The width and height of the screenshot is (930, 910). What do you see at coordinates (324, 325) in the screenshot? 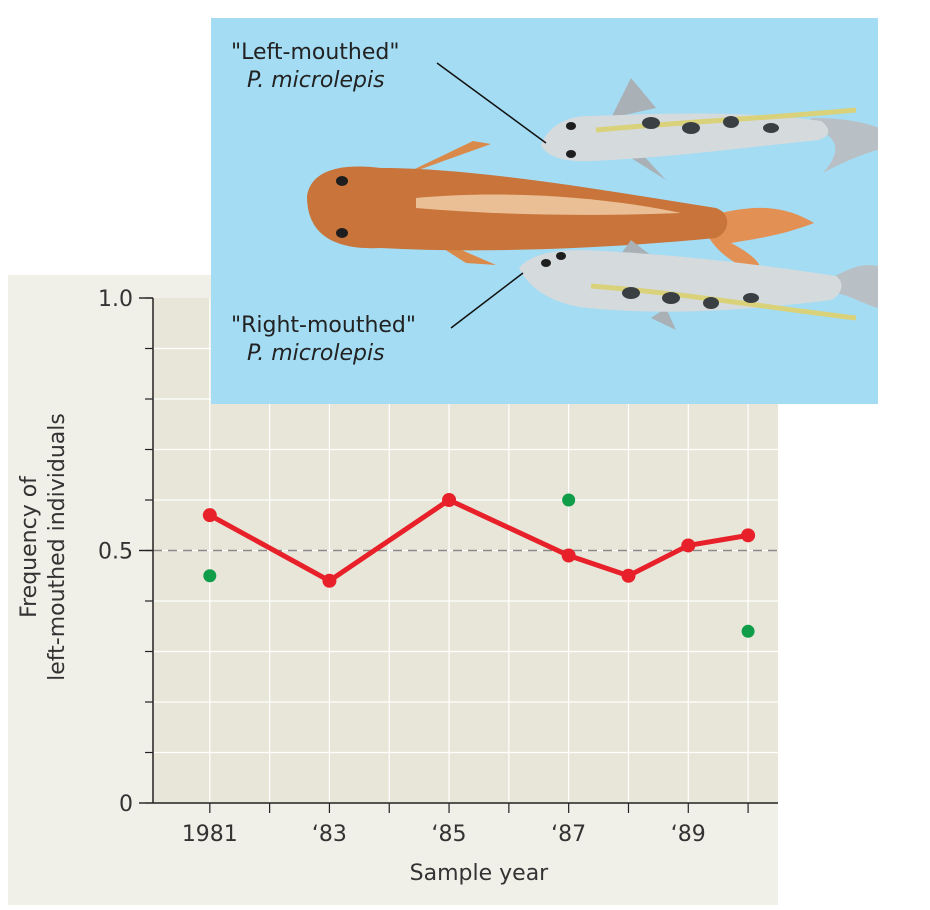
I see `right-mouthed-label: "Right-mouthed"` at bounding box center [324, 325].